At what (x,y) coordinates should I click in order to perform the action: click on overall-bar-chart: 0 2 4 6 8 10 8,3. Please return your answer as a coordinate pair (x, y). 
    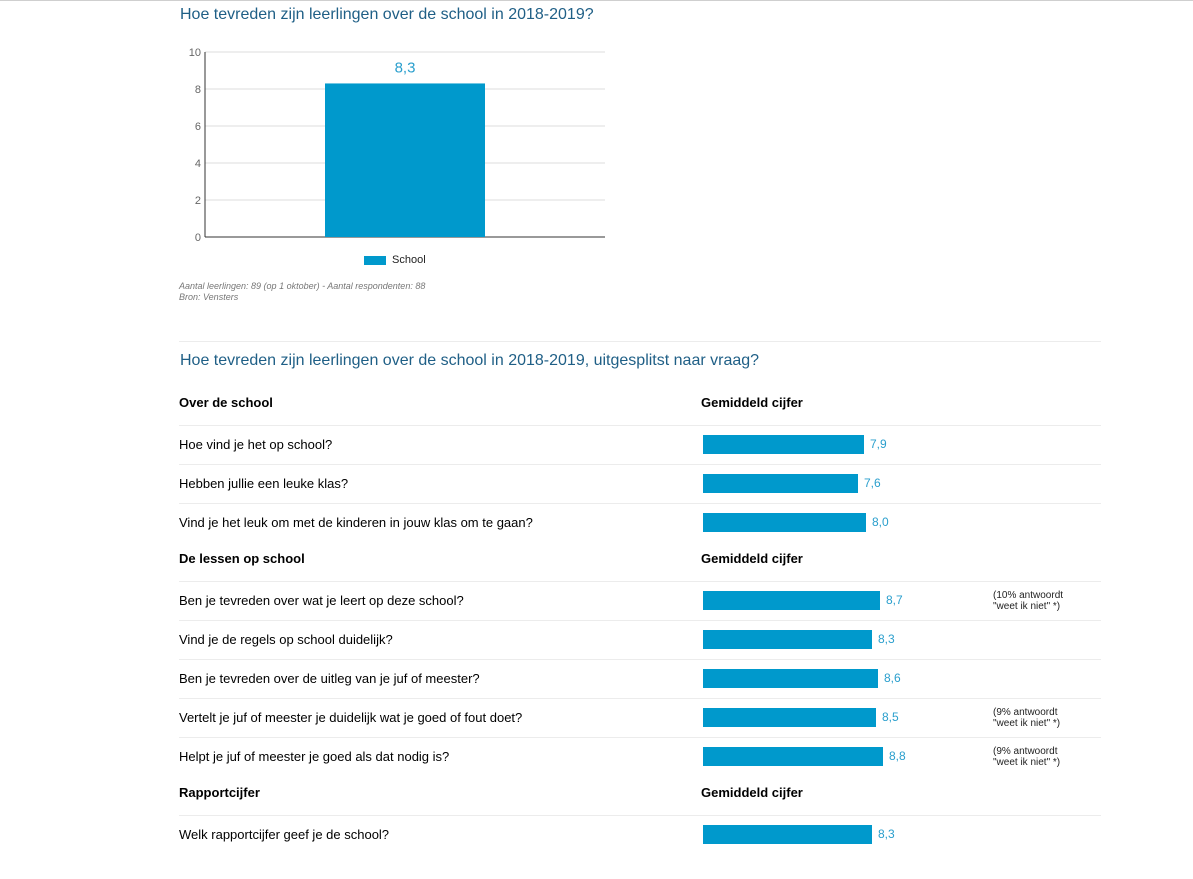
    Looking at the image, I should click on (397, 145).